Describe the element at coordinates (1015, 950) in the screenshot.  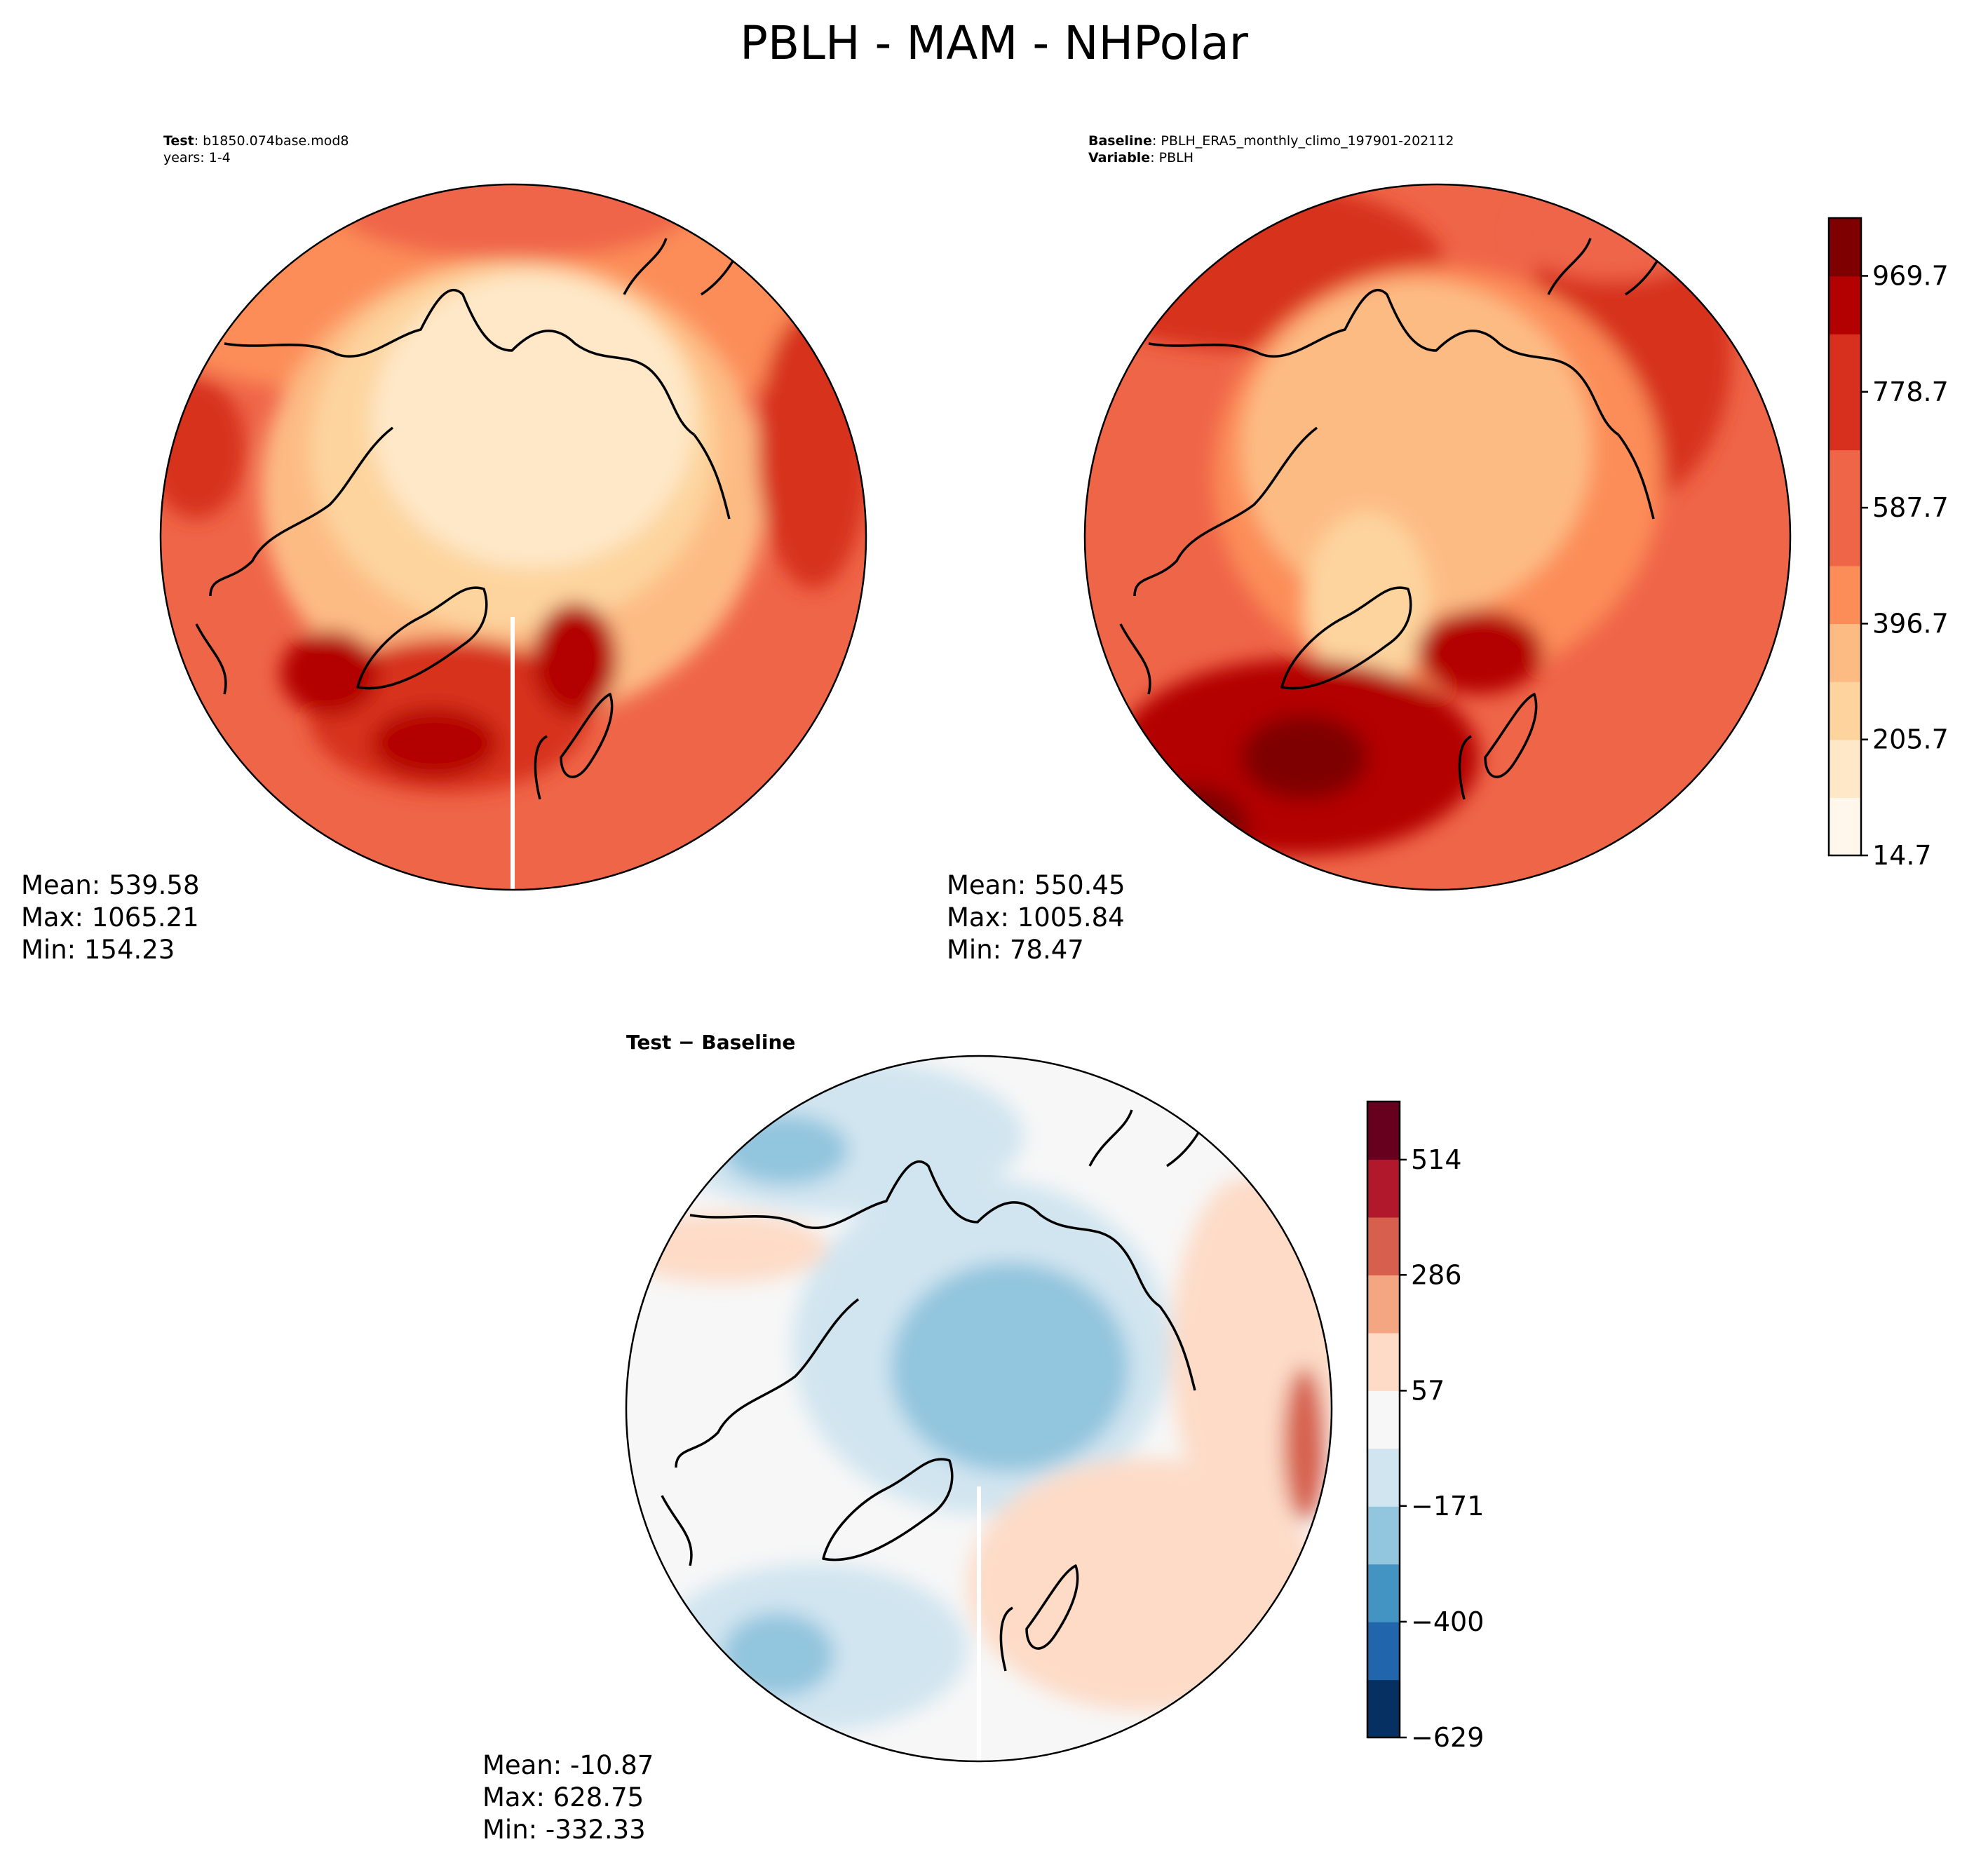
I see `baseline-min: Min: 78.47` at that location.